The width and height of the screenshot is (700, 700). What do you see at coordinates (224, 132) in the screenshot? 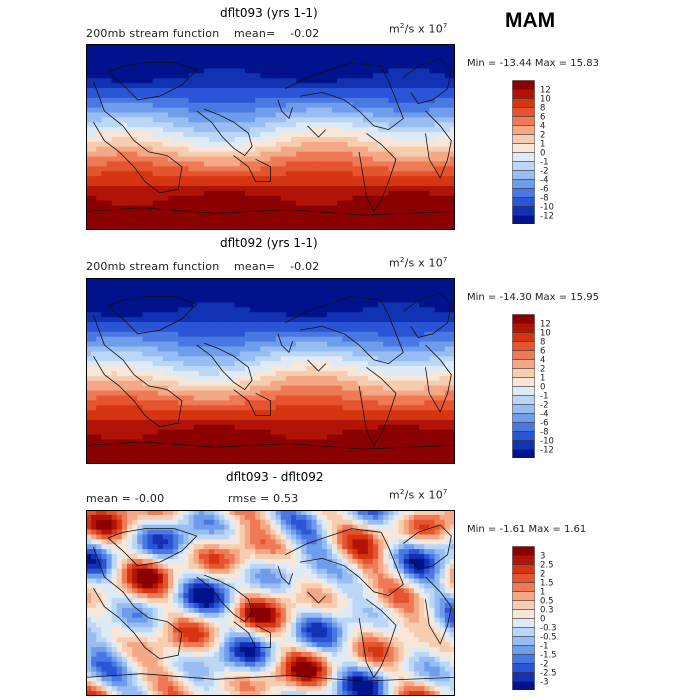
I see `coastline` at bounding box center [224, 132].